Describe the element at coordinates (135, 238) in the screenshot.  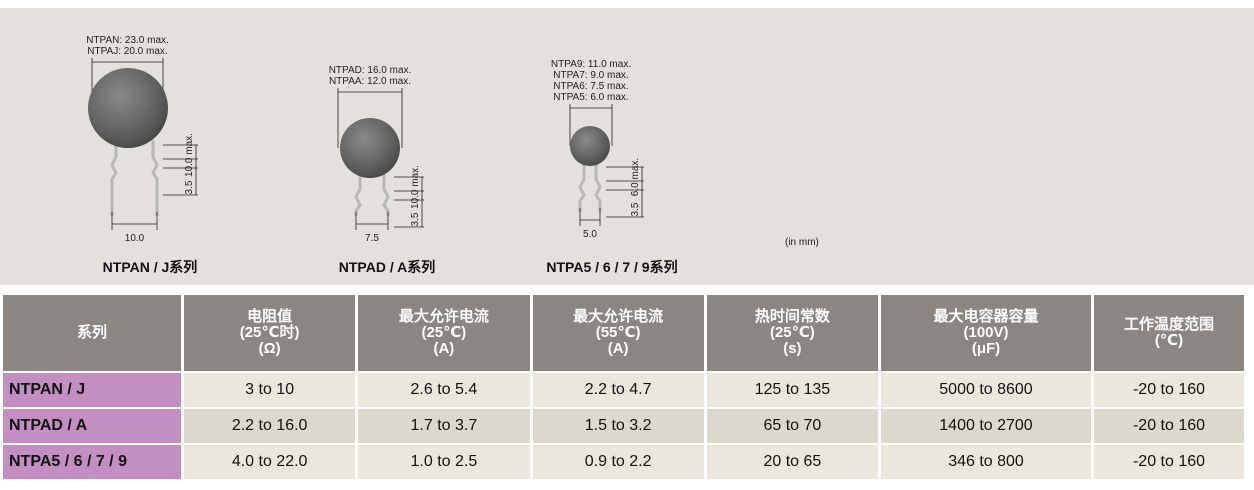
I see `width-label: 10.0` at that location.